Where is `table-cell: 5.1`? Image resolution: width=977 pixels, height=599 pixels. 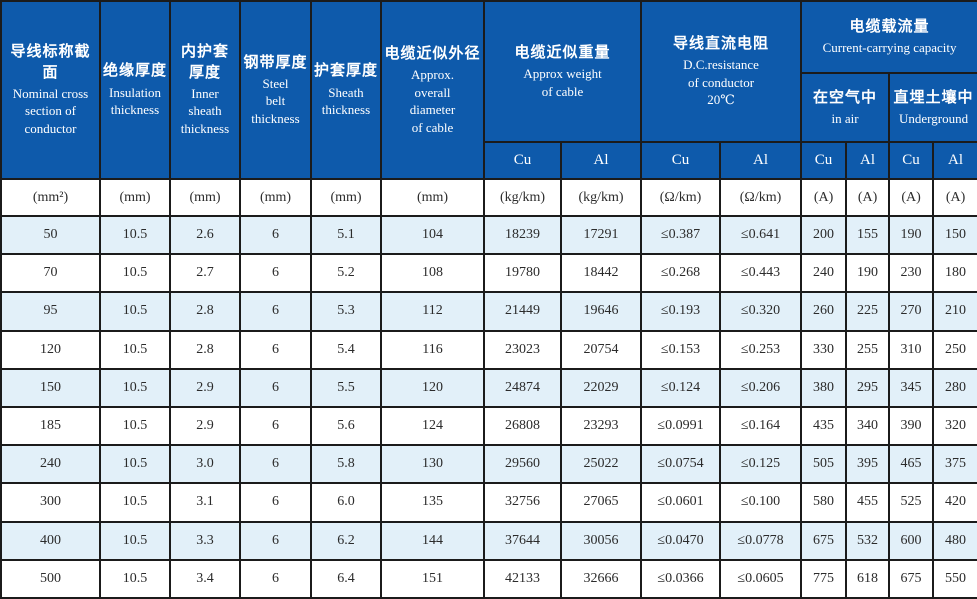 table-cell: 5.1 is located at coordinates (346, 235).